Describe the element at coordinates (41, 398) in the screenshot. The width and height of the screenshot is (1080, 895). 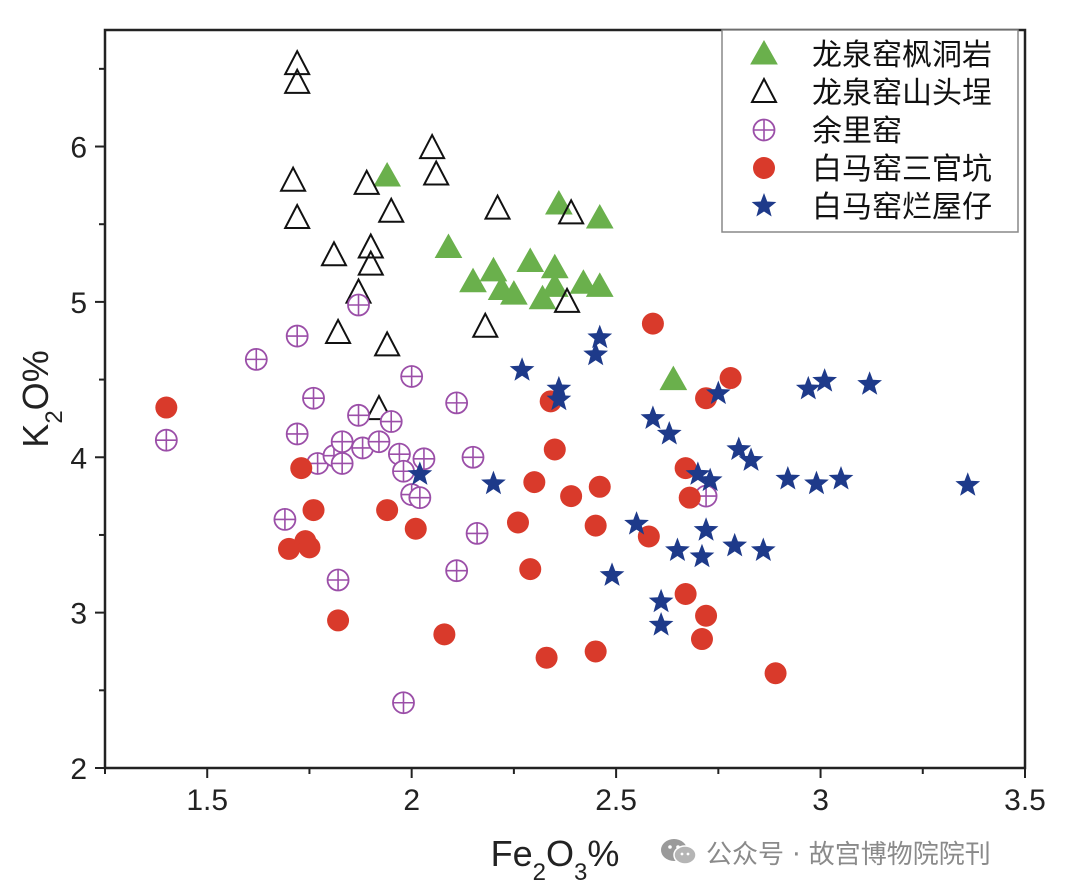
I see `y-axis-title: K2O%` at that location.